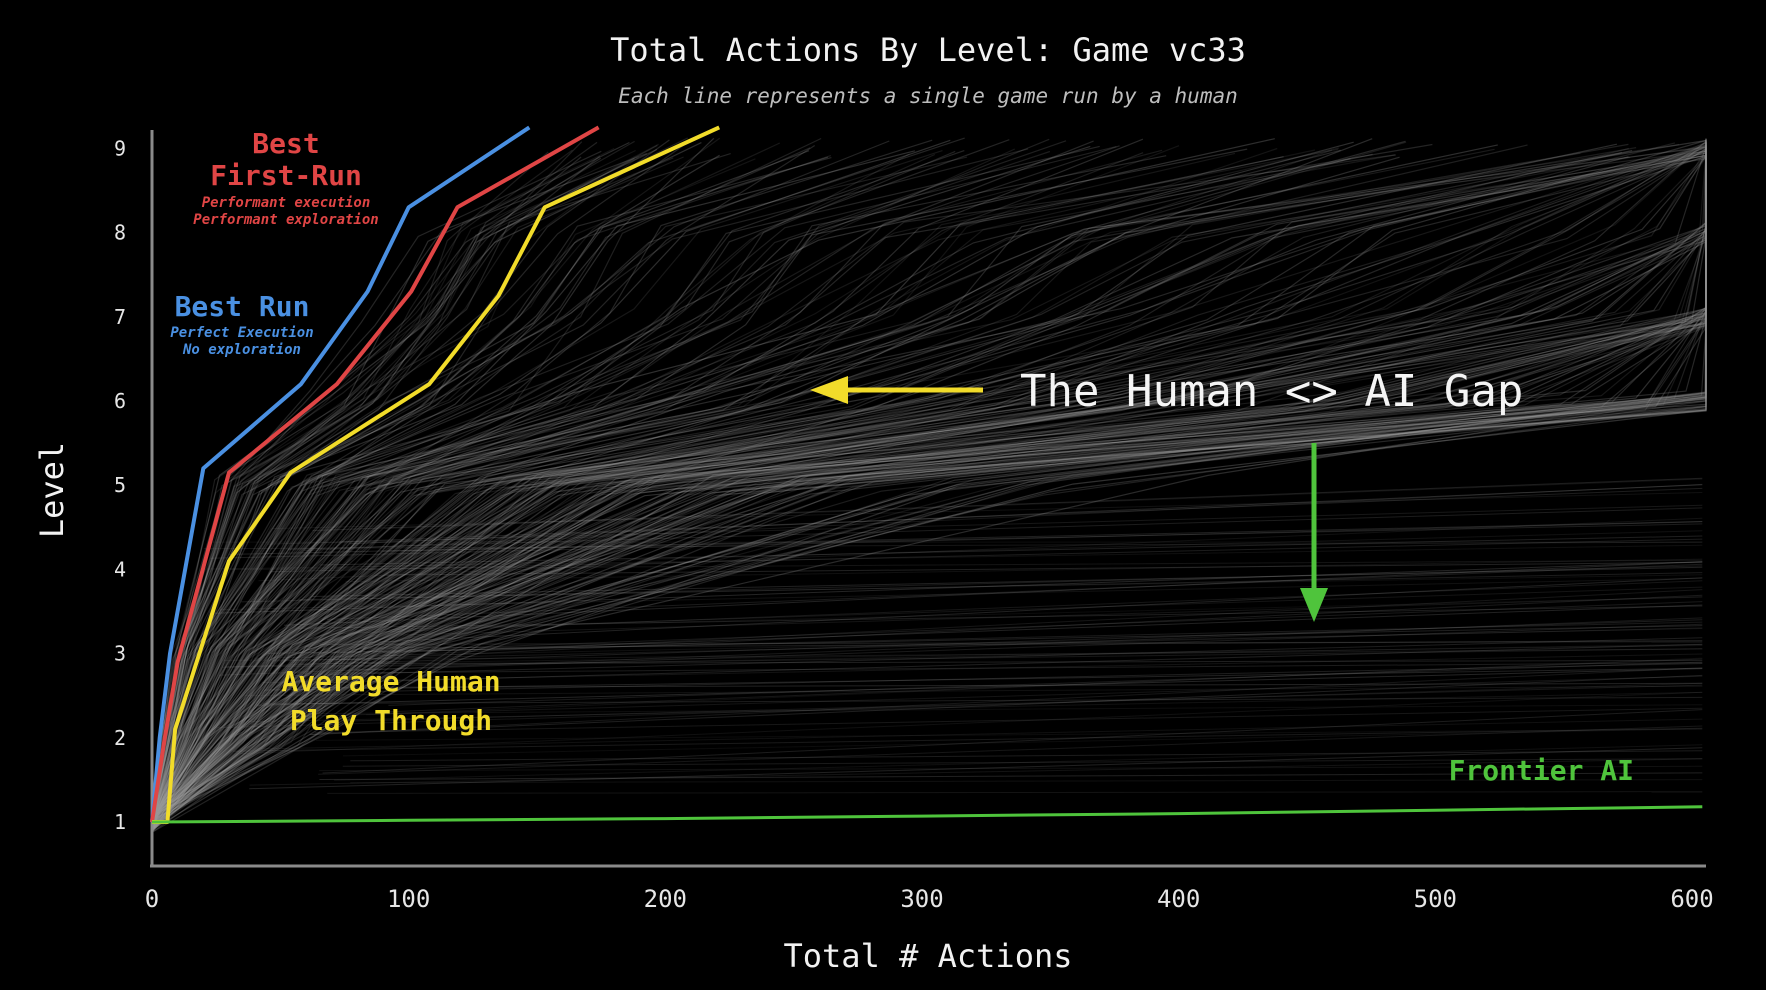 The height and width of the screenshot is (990, 1766). What do you see at coordinates (1691, 899) in the screenshot?
I see `x-tick-label: 600` at bounding box center [1691, 899].